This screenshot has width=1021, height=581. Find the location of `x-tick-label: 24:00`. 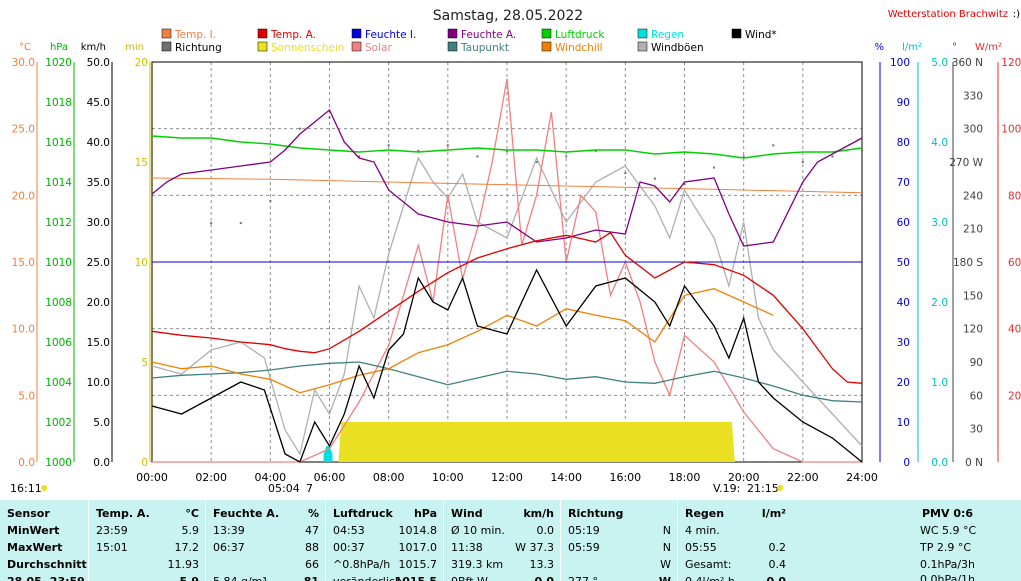

x-tick-label: 24:00 is located at coordinates (862, 477).